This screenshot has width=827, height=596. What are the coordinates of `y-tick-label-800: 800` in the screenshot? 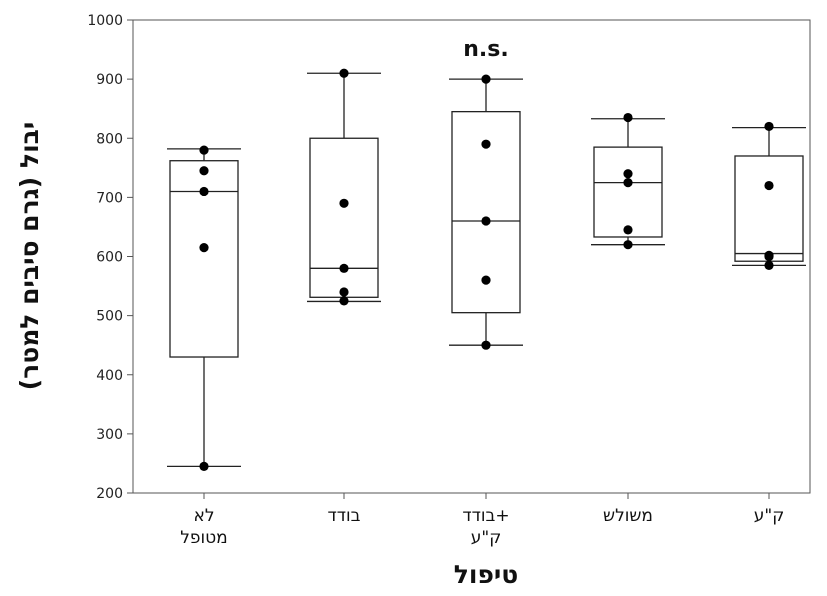 It's located at (109, 139).